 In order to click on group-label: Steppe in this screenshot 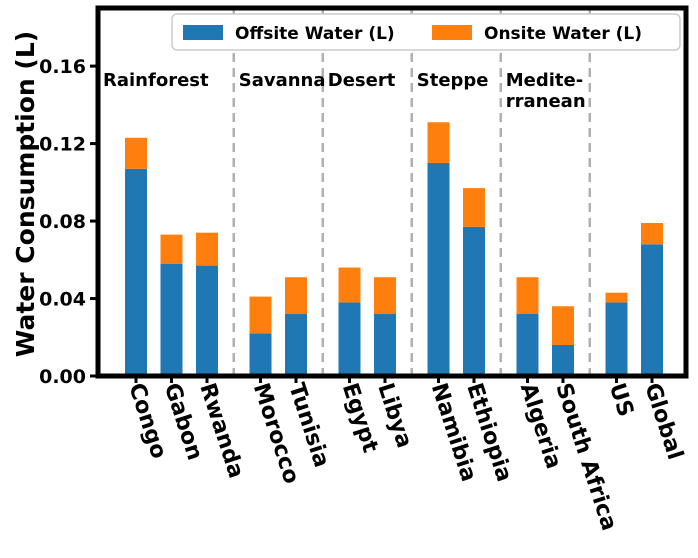, I will do `click(453, 80)`.